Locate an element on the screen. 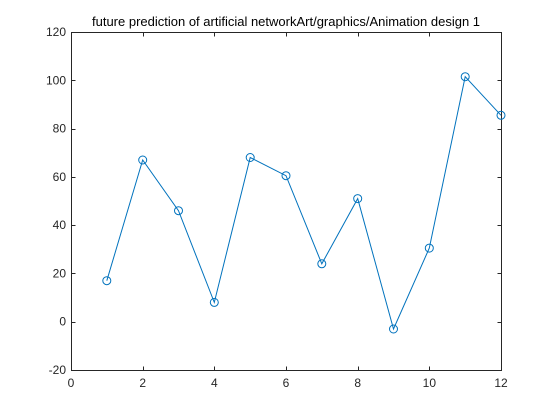 Image resolution: width=553 pixels, height=415 pixels. x-tick-label: 2 is located at coordinates (142, 383).